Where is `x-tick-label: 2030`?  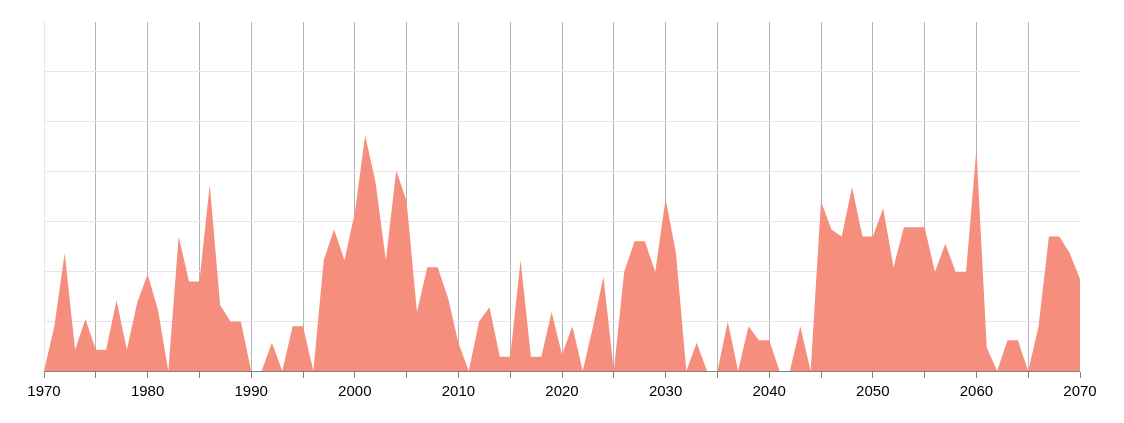 x-tick-label: 2030 is located at coordinates (665, 390).